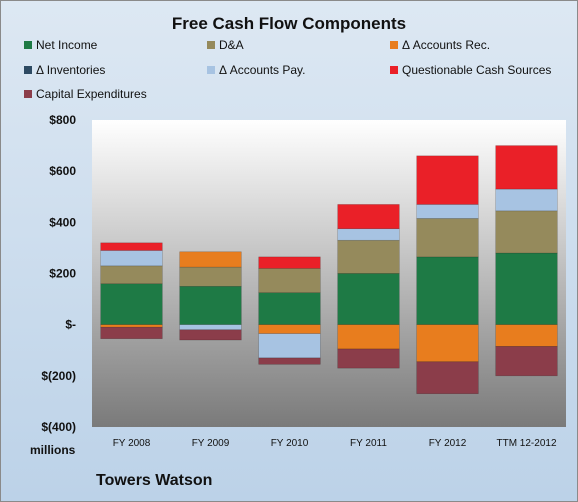 The height and width of the screenshot is (502, 578). Describe the element at coordinates (91, 94) in the screenshot. I see `legend-label: Capital Expenditures` at that location.